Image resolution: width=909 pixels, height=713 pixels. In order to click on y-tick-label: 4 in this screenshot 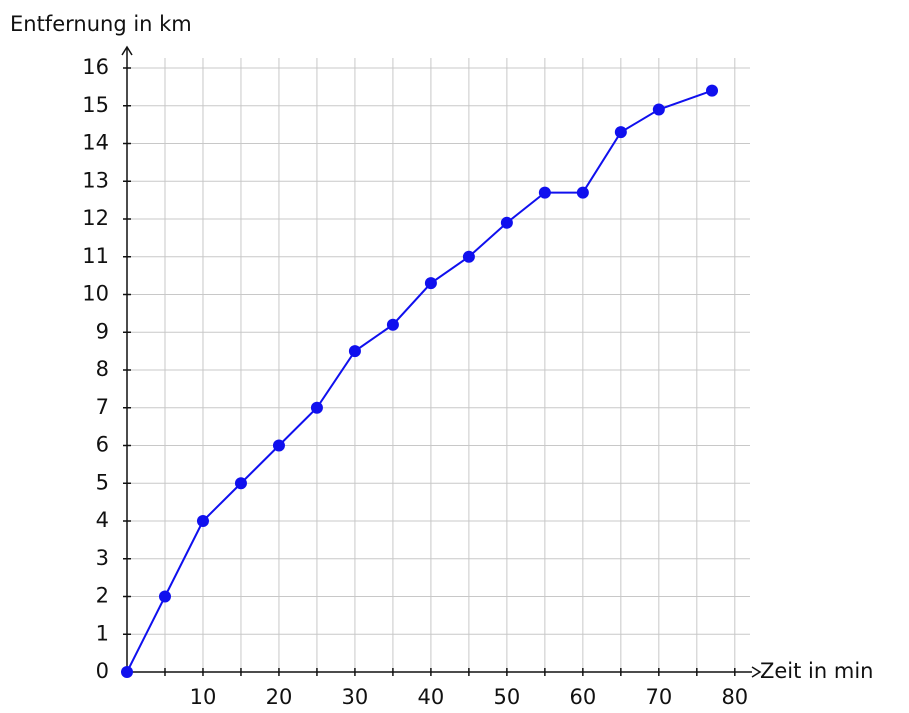, I will do `click(102, 520)`.